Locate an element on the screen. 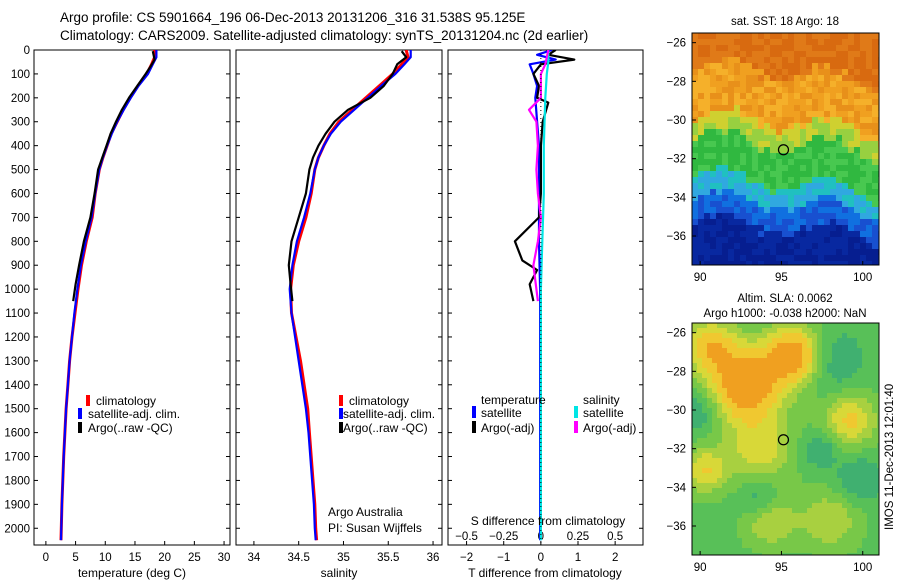  sst-map-title: sat. SST: 18 Argo: 18 is located at coordinates (785, 22).